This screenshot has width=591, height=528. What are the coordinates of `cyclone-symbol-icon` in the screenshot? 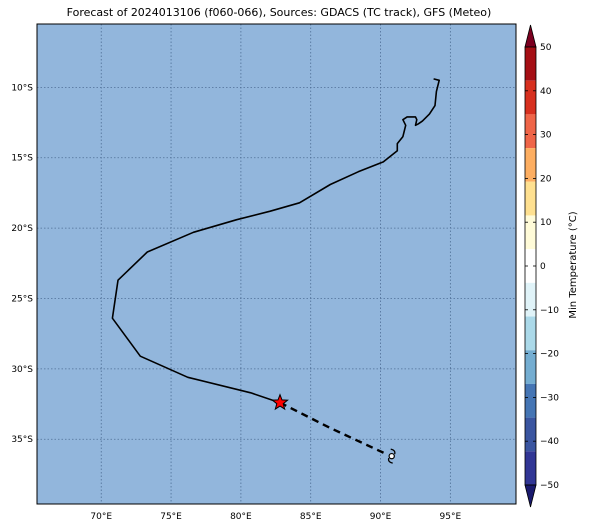 It's located at (391, 456).